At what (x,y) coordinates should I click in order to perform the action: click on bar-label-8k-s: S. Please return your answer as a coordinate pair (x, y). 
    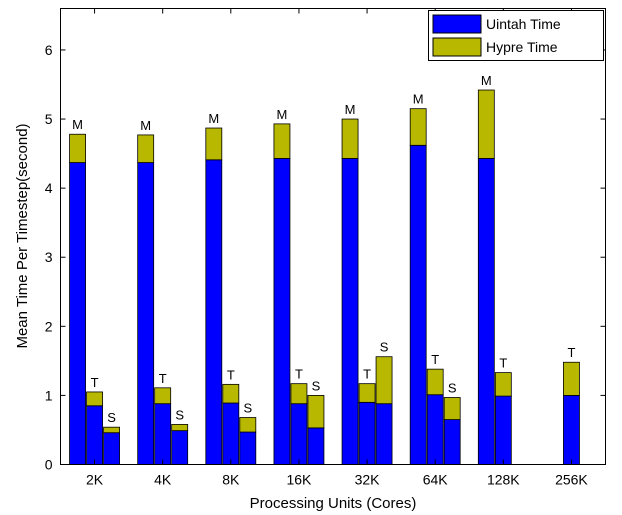
    Looking at the image, I should click on (247, 408).